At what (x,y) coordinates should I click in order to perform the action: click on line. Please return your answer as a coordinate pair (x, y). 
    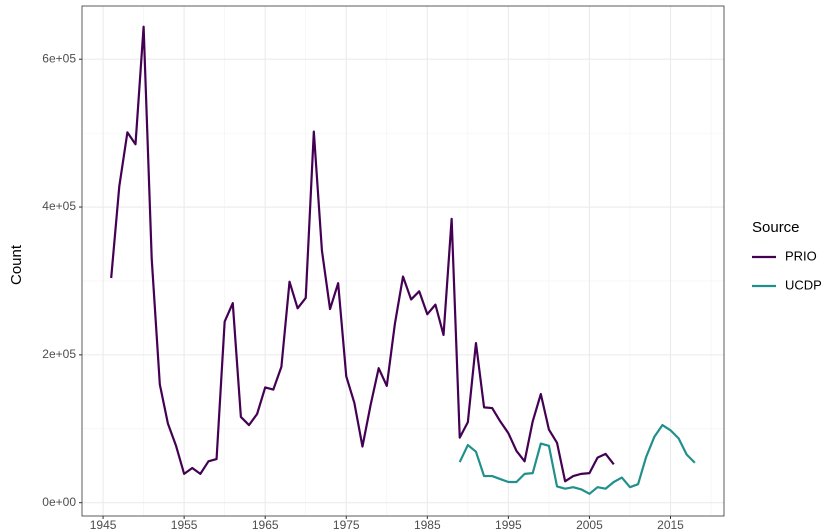
    Looking at the image, I should click on (577, 459).